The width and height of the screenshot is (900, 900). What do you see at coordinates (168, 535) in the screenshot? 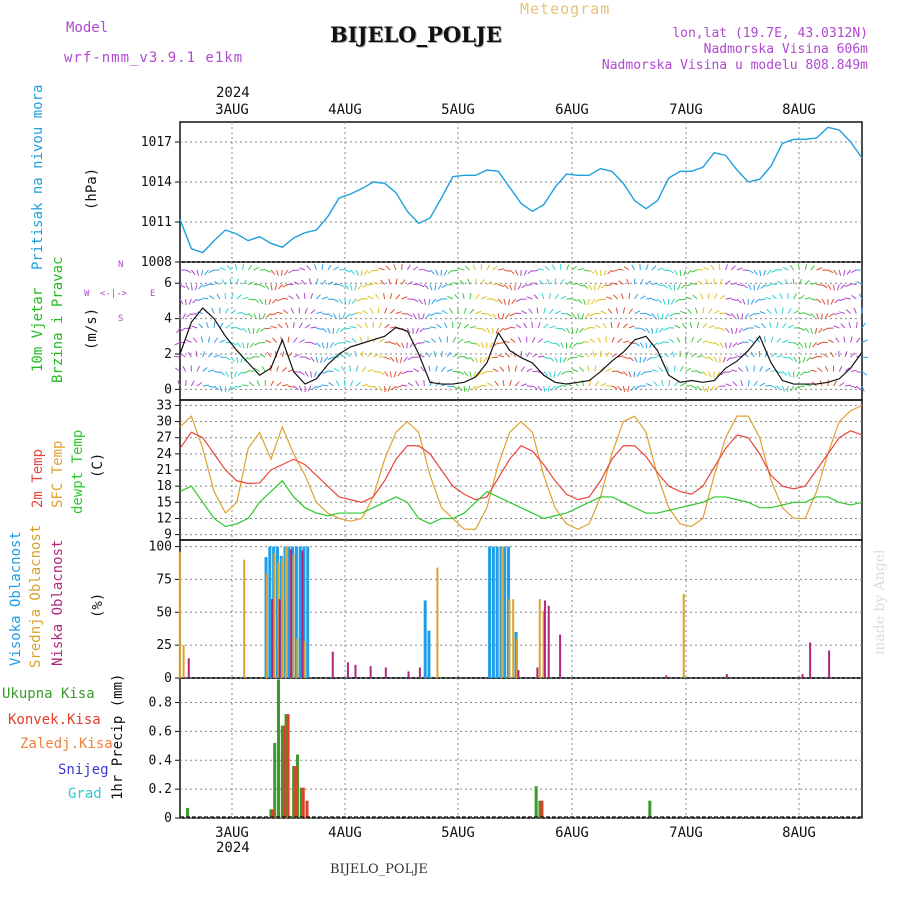
I see `y-tick-label: 9` at bounding box center [168, 535].